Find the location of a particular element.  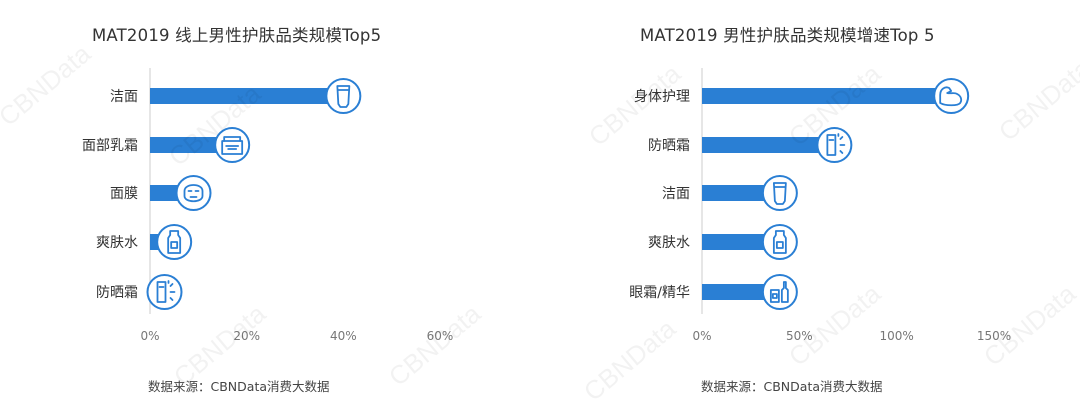

x-tick-label: 60% is located at coordinates (440, 336).